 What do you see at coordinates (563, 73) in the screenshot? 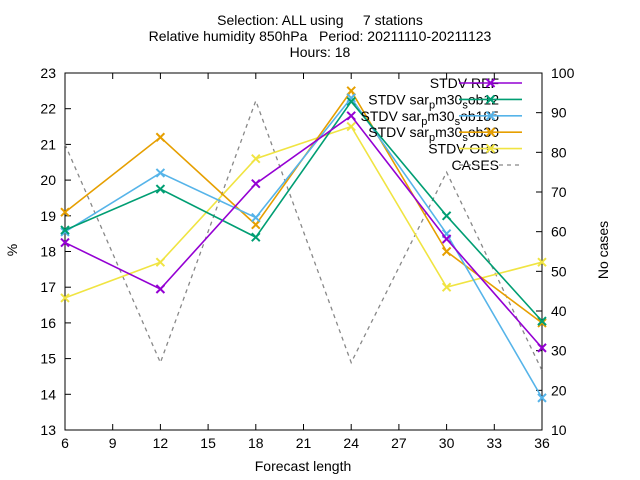
I see `y2-tick-label: 100` at bounding box center [563, 73].